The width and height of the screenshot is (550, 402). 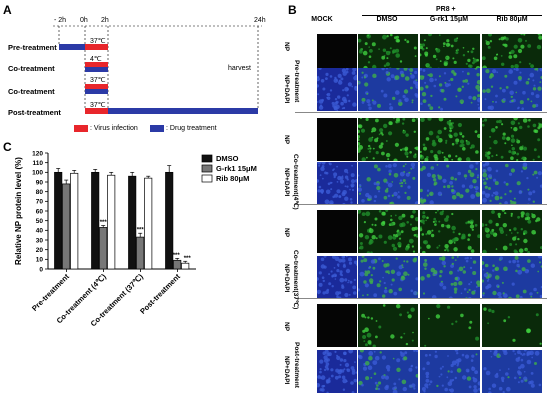 I want to click on row-label-post-treatment: Post-treatment, so click(x=34, y=112).